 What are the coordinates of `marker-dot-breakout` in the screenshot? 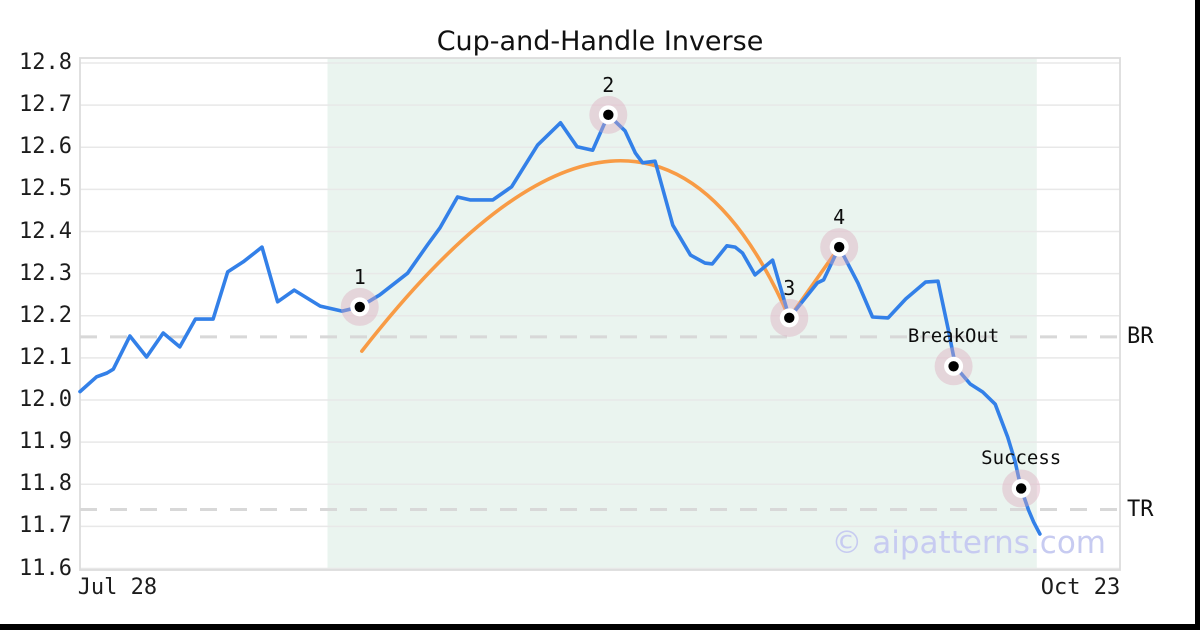 It's located at (953, 366).